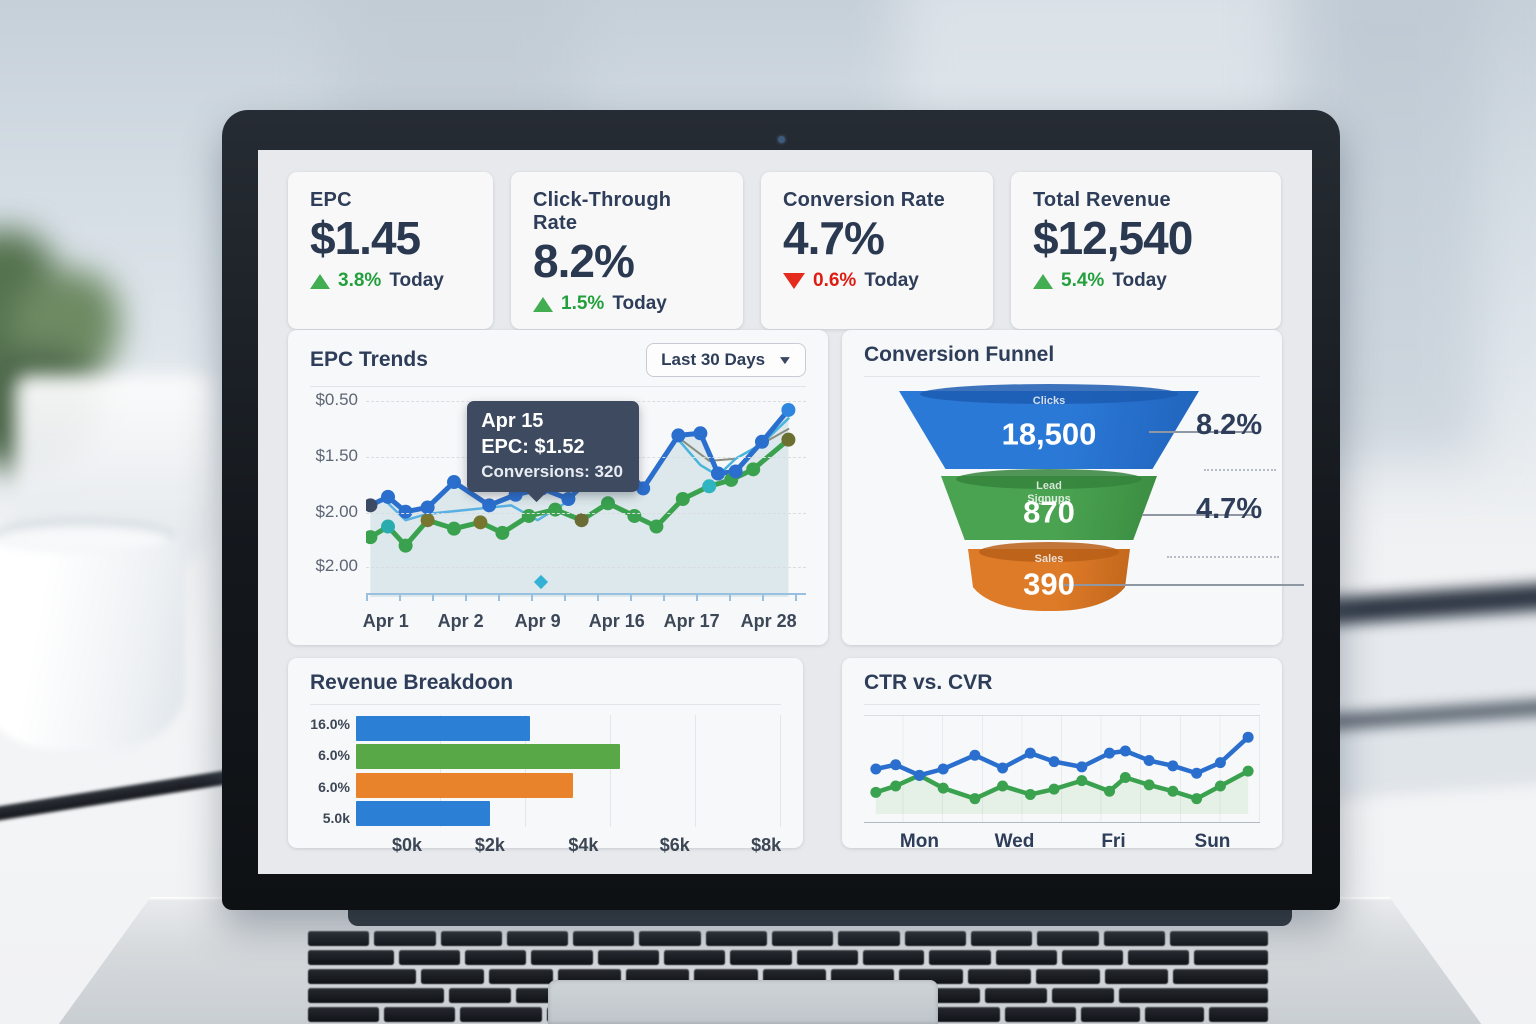  Describe the element at coordinates (331, 200) in the screenshot. I see `kpi-title: EPC` at that location.